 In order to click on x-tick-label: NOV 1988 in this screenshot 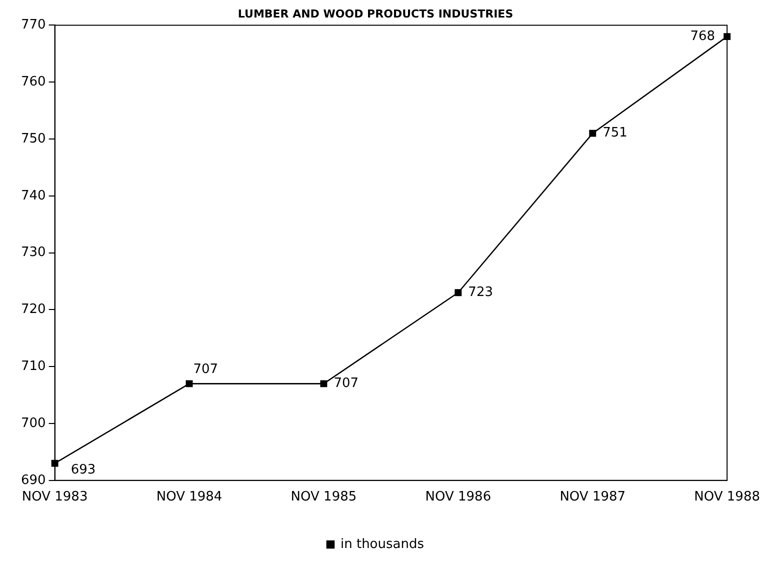, I will do `click(727, 497)`.